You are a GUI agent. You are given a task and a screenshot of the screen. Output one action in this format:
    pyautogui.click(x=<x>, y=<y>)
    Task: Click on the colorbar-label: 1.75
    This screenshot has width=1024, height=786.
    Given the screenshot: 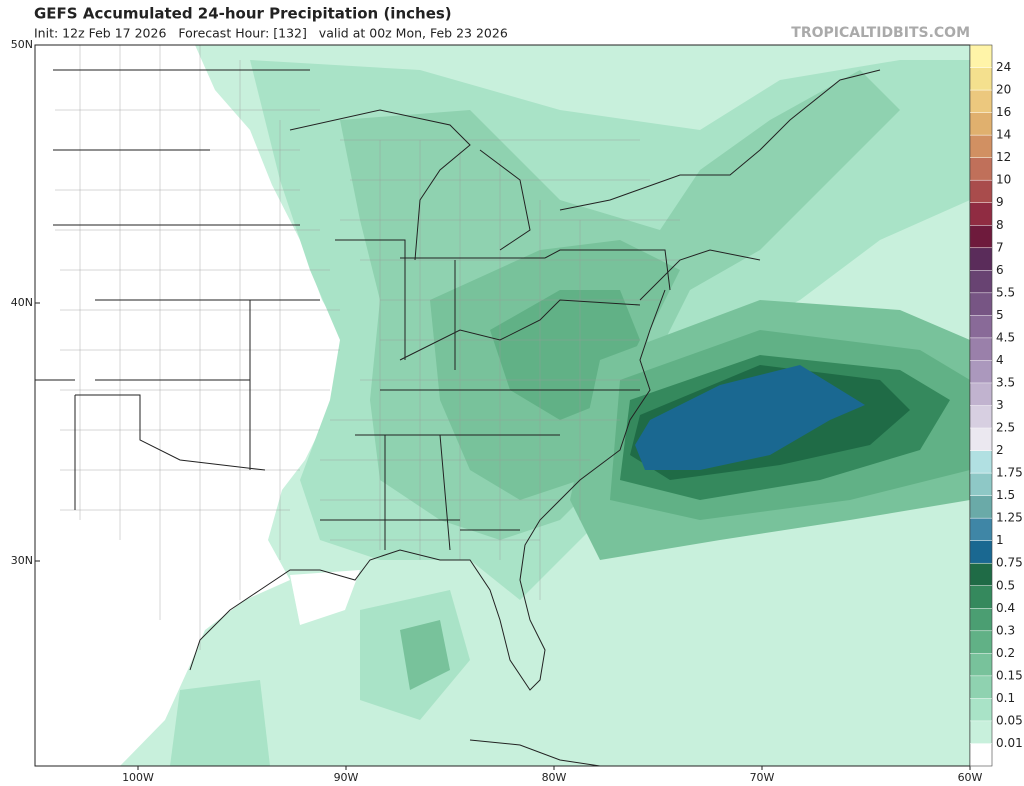 What is the action you would take?
    pyautogui.click(x=1009, y=473)
    